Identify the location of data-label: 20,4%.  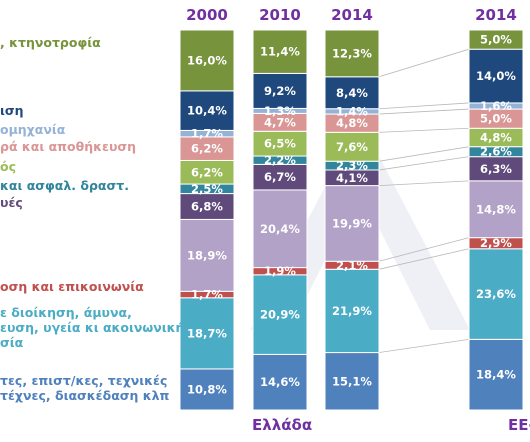
(280, 229).